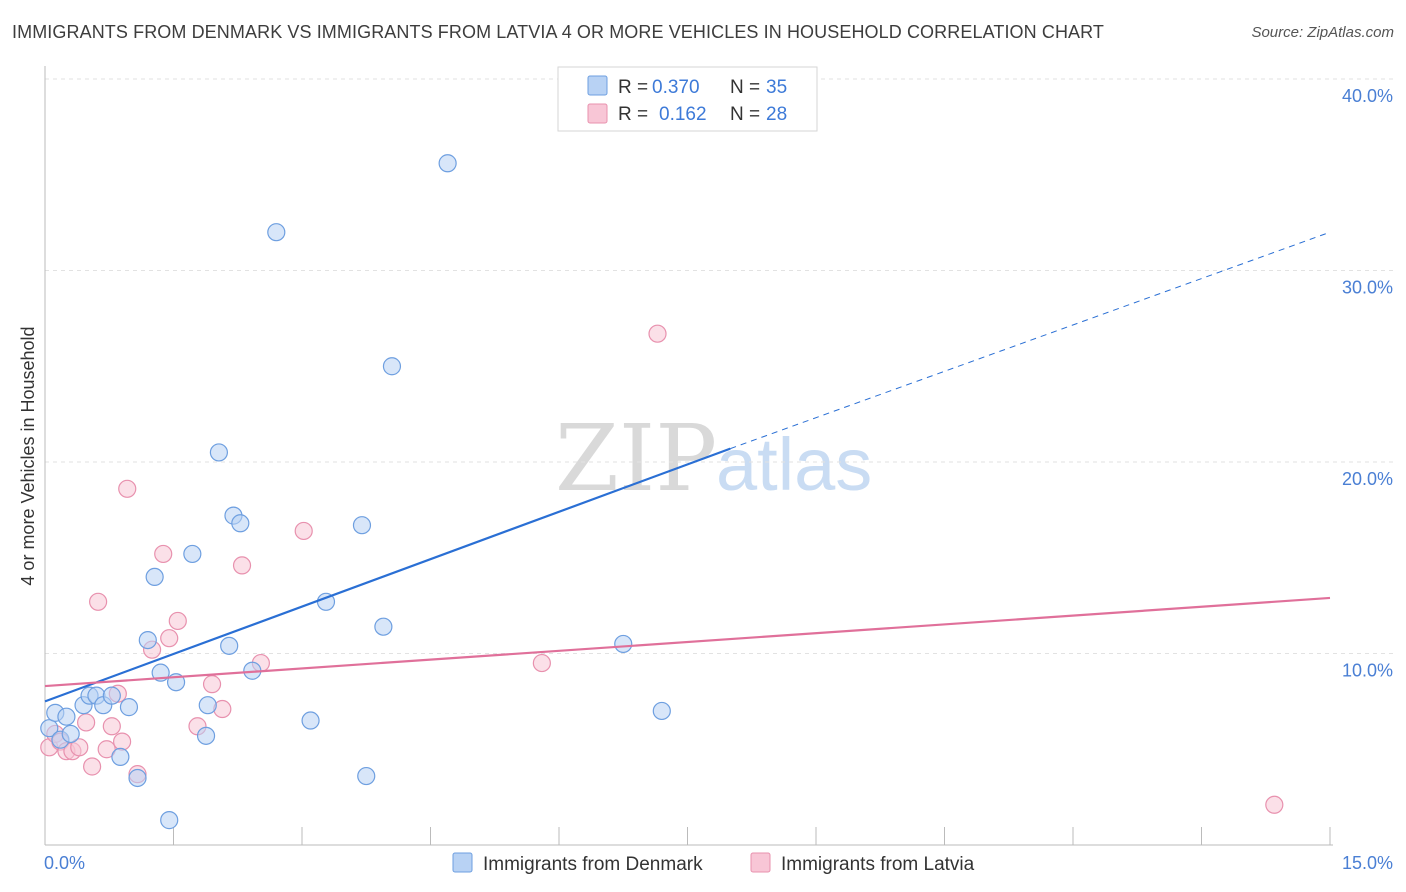  What do you see at coordinates (28, 455) in the screenshot?
I see `y-axis-title: 4 or more Vehicles in Household` at bounding box center [28, 455].